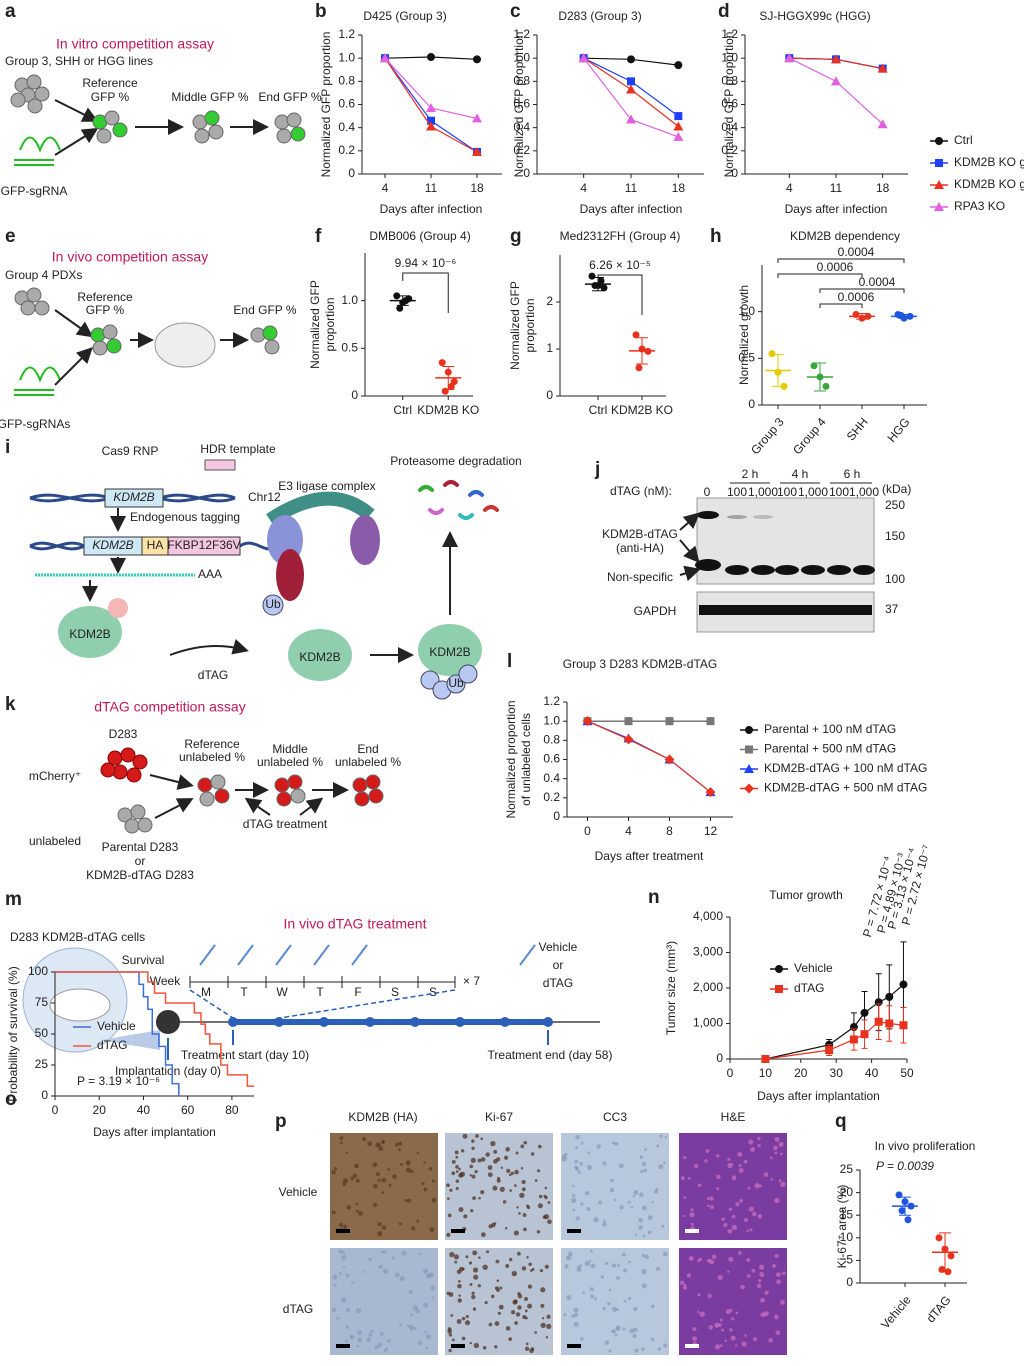 Image resolution: width=1024 pixels, height=1366 pixels. What do you see at coordinates (729, 150) in the screenshot?
I see `y-tick-label: 0.2` at bounding box center [729, 150].